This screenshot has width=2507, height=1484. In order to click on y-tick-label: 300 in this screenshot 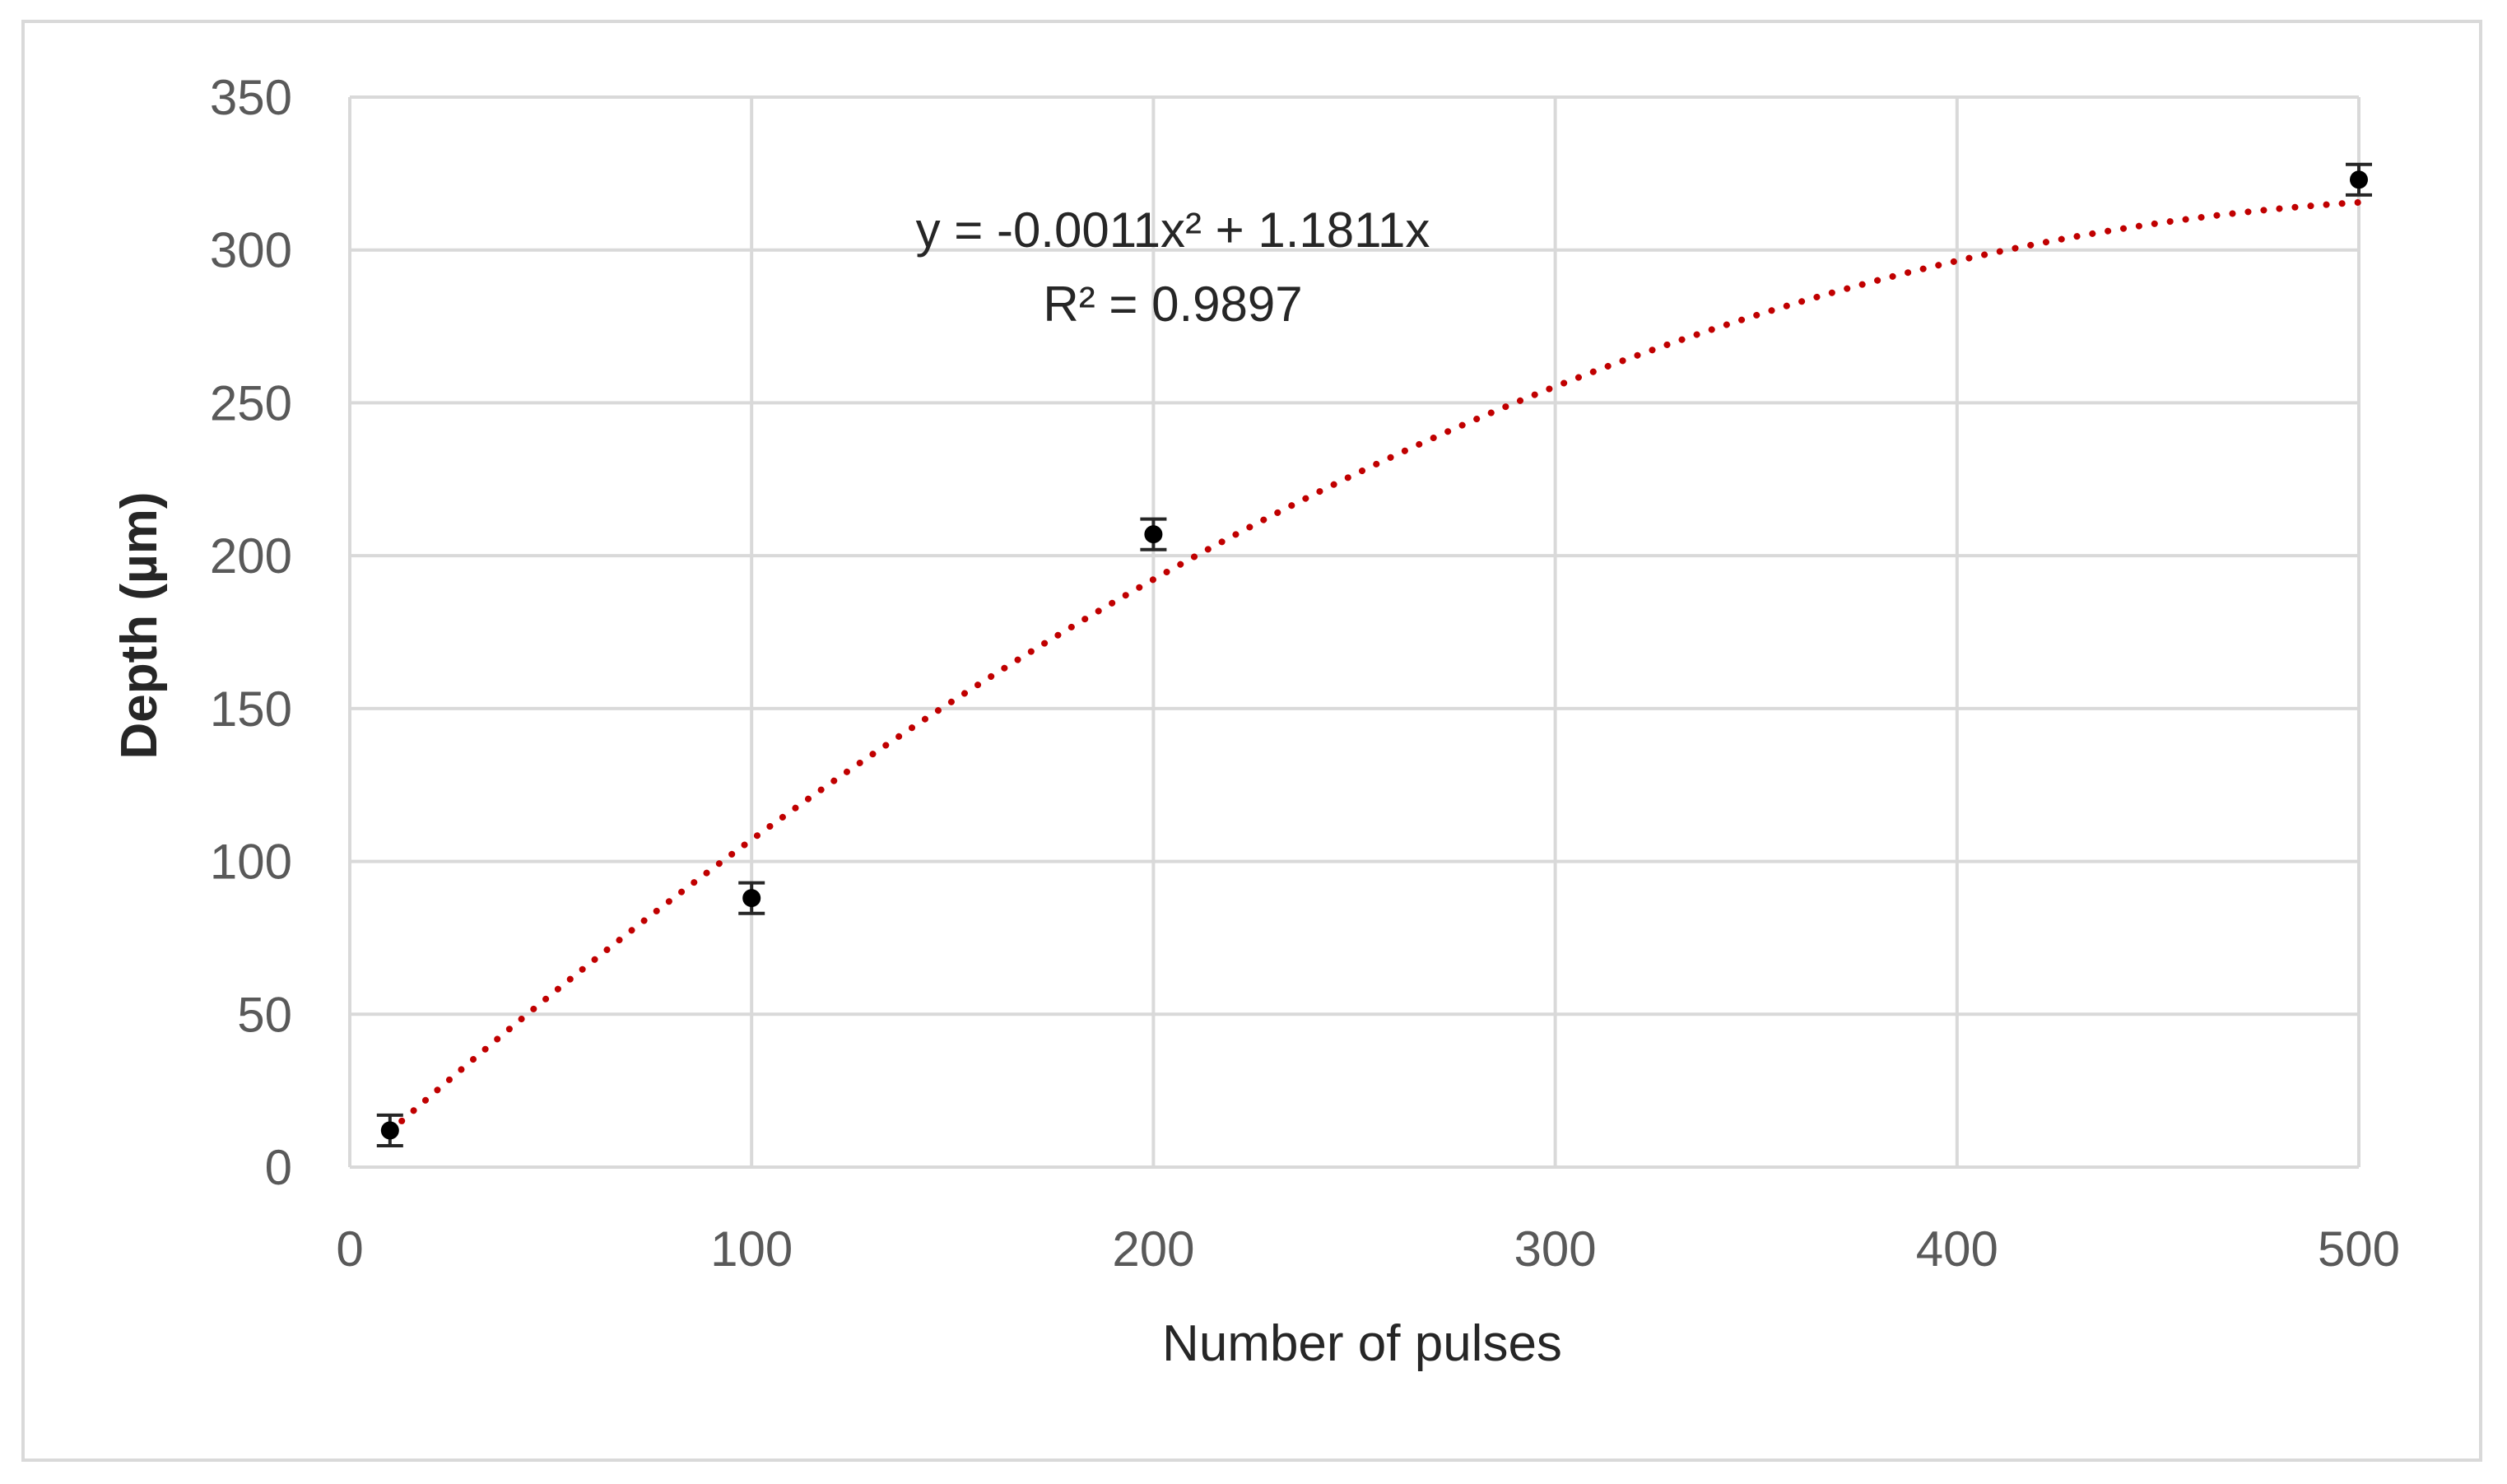, I will do `click(251, 250)`.